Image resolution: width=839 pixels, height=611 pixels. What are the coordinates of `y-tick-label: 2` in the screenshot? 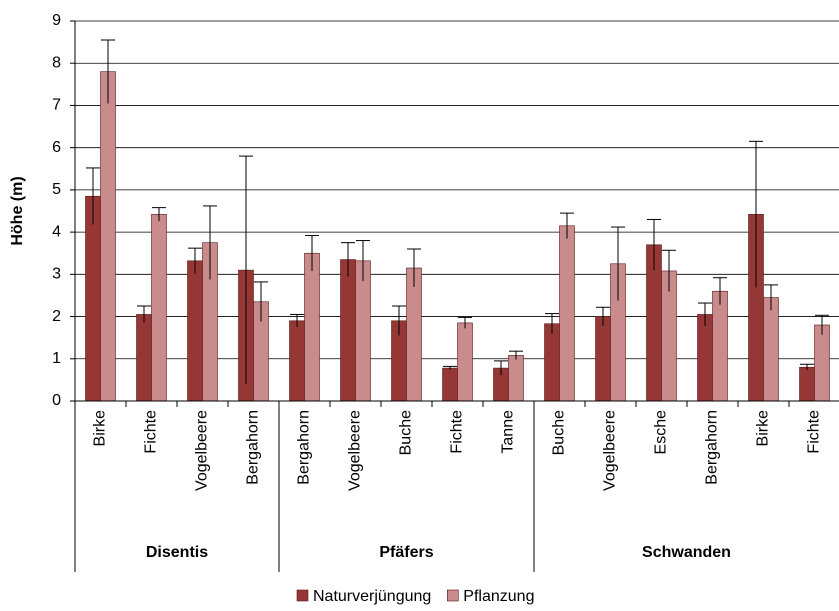 It's located at (56, 316).